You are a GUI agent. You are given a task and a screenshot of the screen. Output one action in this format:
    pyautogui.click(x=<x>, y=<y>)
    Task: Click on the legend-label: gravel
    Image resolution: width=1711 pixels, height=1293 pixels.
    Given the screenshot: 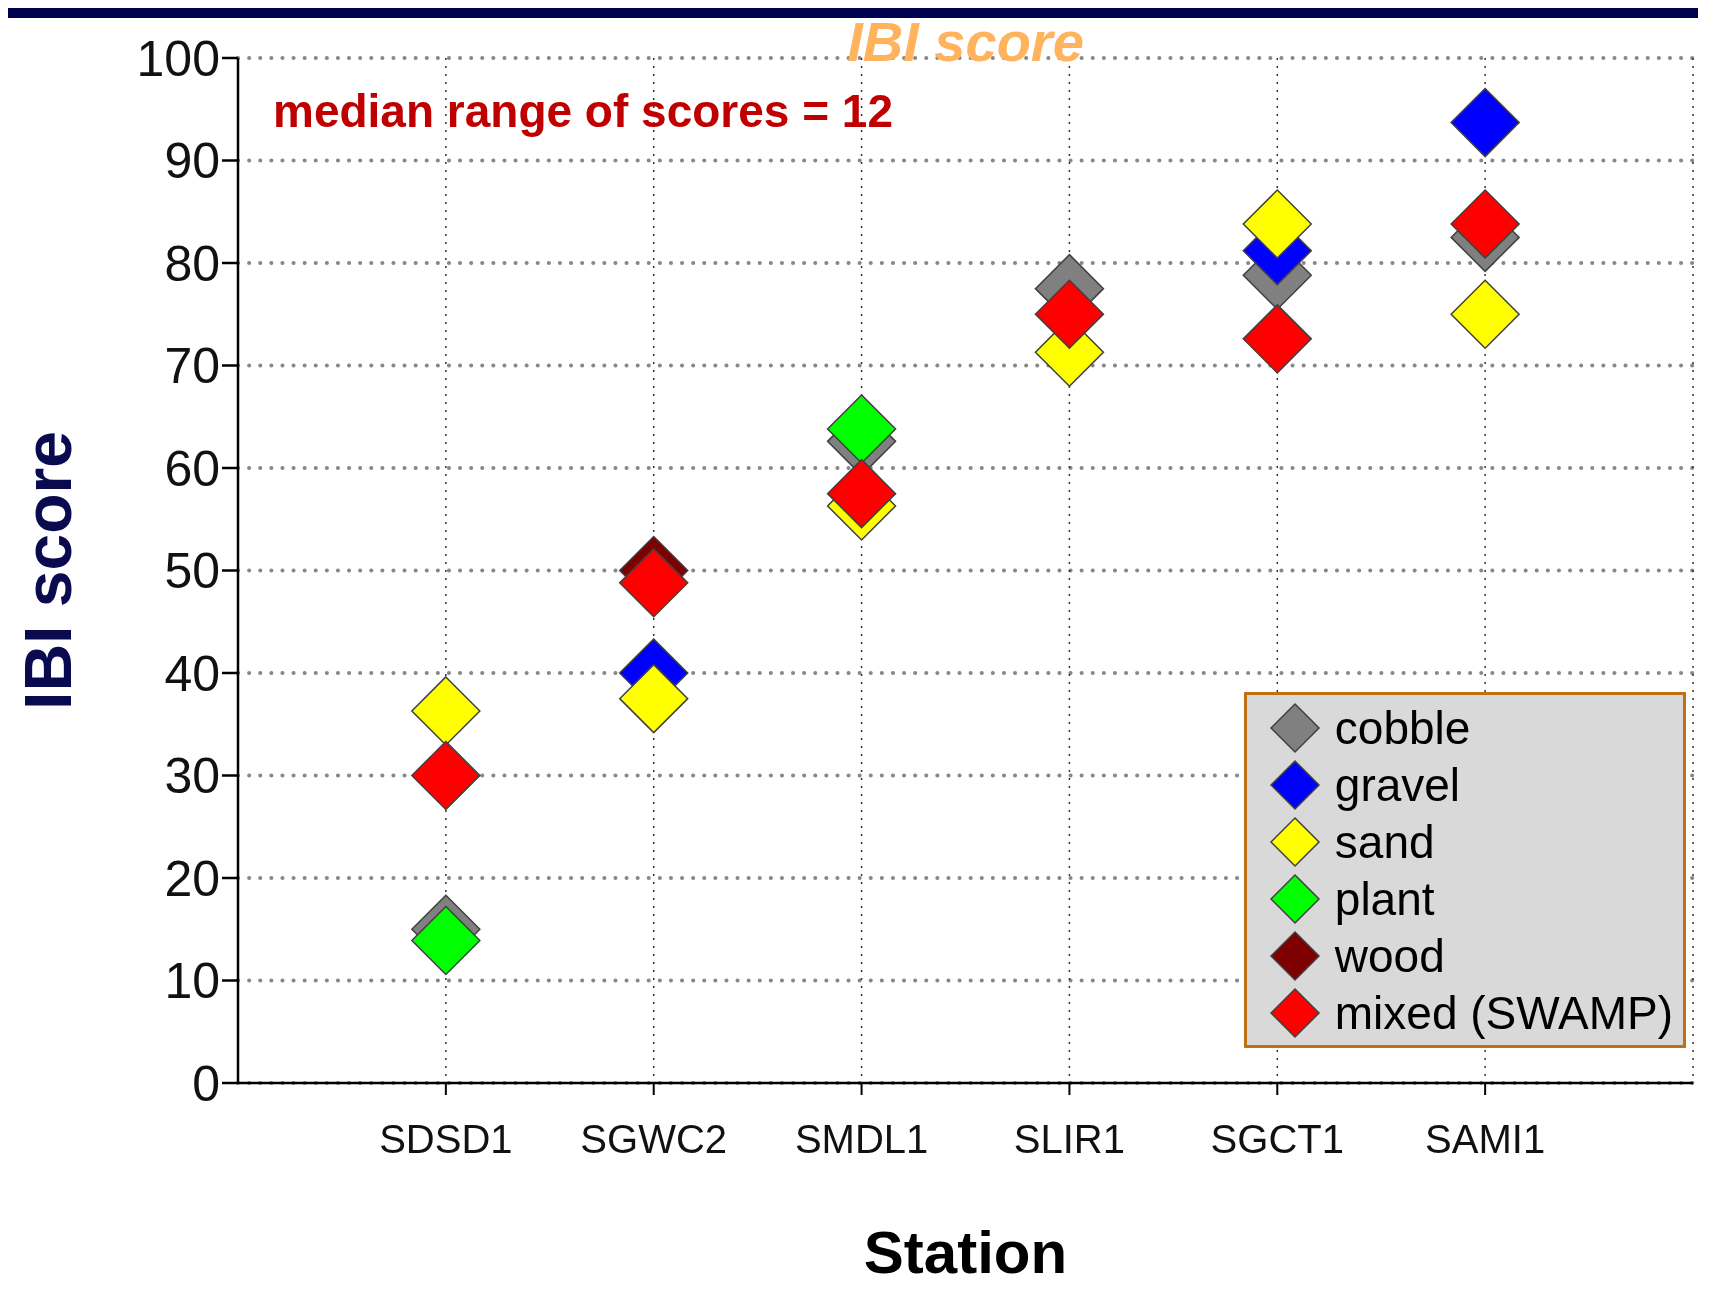 What is the action you would take?
    pyautogui.click(x=1397, y=784)
    